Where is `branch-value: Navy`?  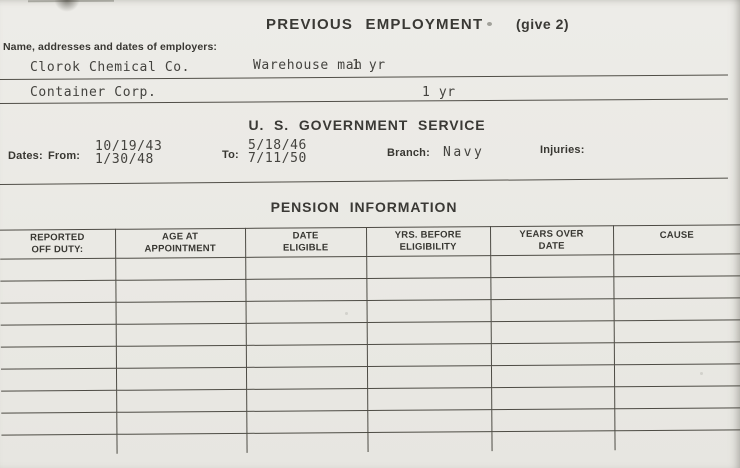
branch-value: Navy is located at coordinates (464, 152).